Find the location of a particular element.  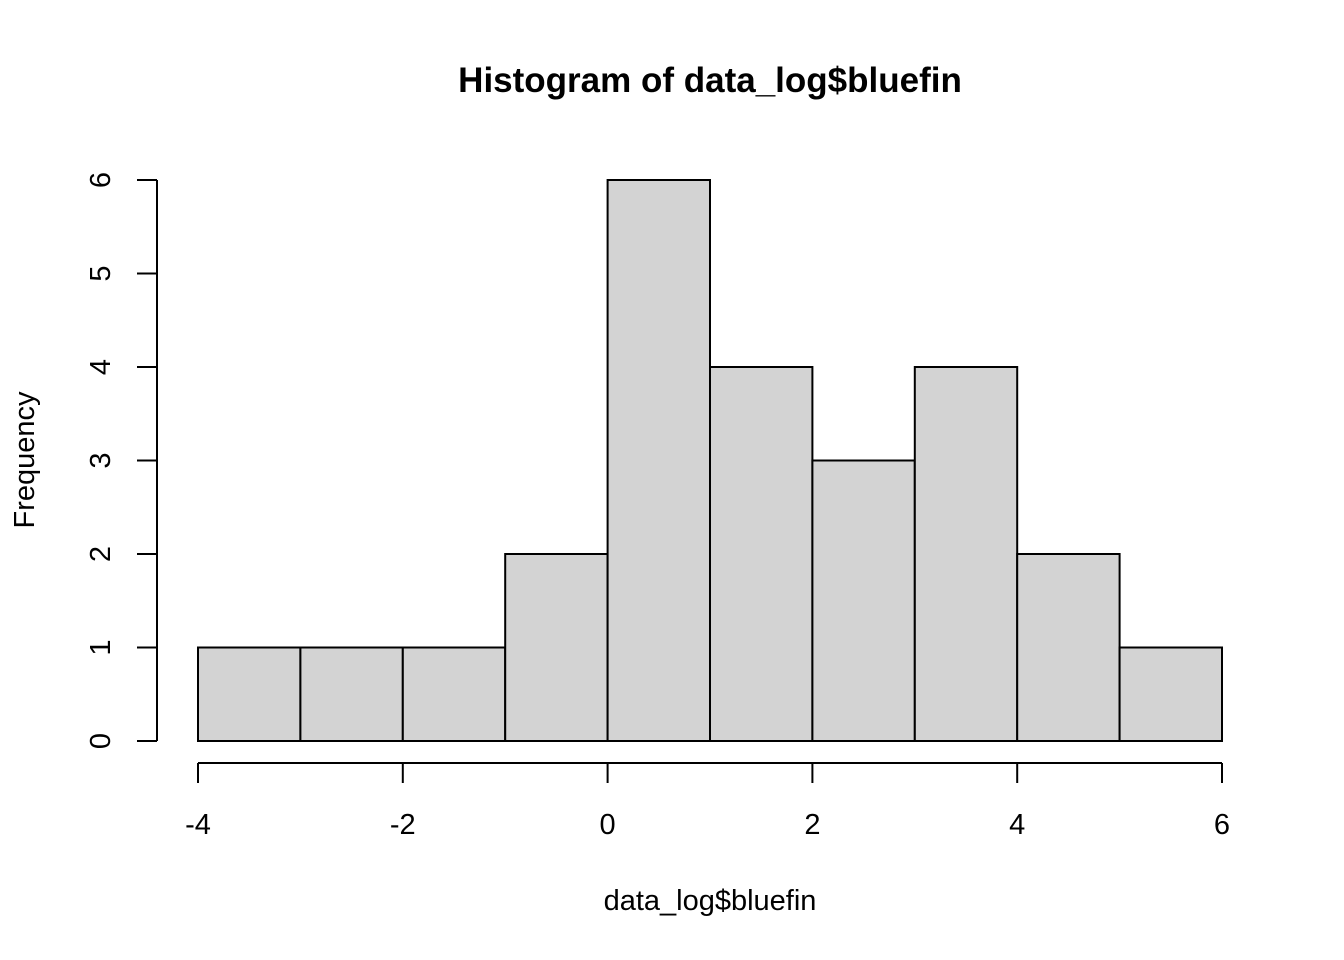

x-tick-label-2: 0 is located at coordinates (608, 825).